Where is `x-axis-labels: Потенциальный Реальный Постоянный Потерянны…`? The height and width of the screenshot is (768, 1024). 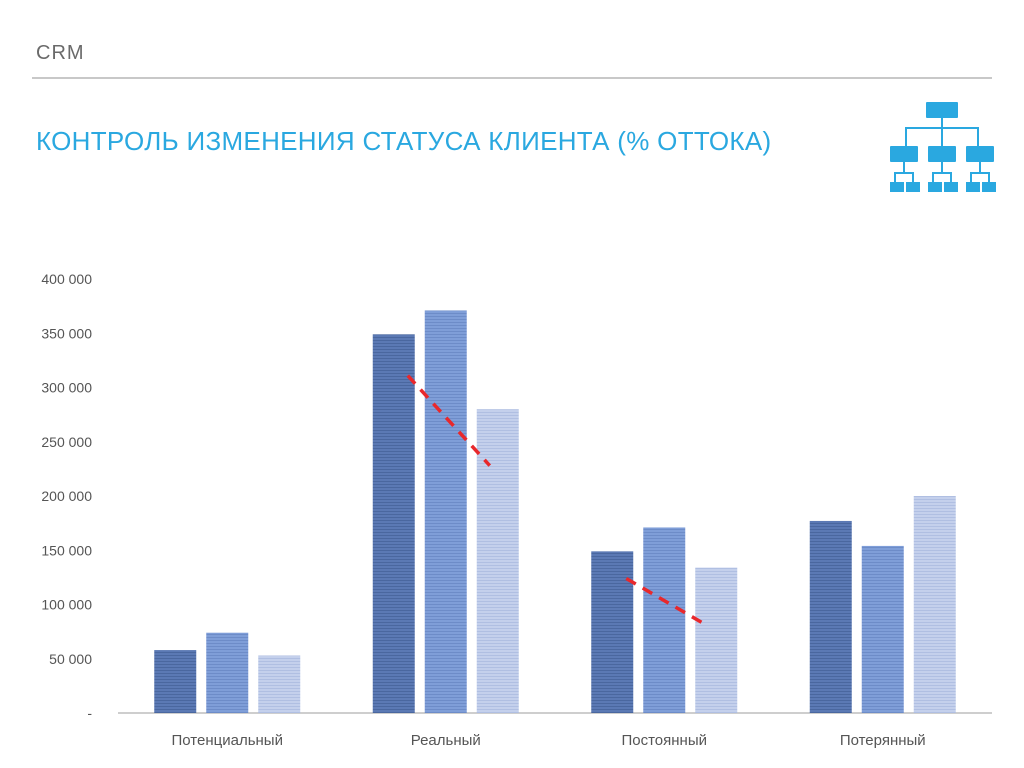
x-axis-labels: Потенциальный Реальный Постоянный Потерянны… is located at coordinates (549, 740).